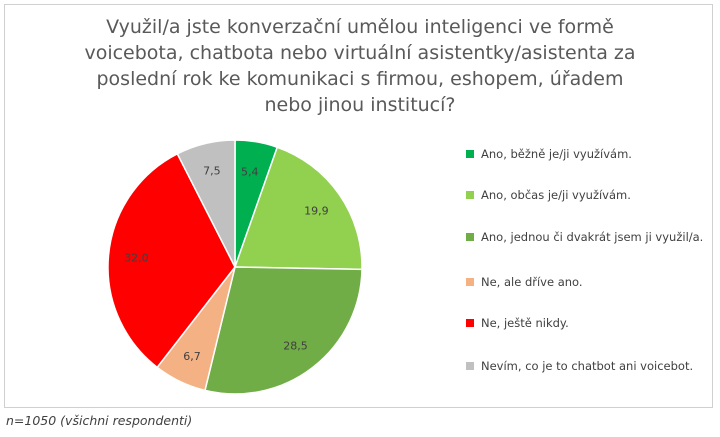 The image size is (720, 437). What do you see at coordinates (586, 323) in the screenshot?
I see `legend-item-5: Ne, ještě nikdy.` at bounding box center [586, 323].